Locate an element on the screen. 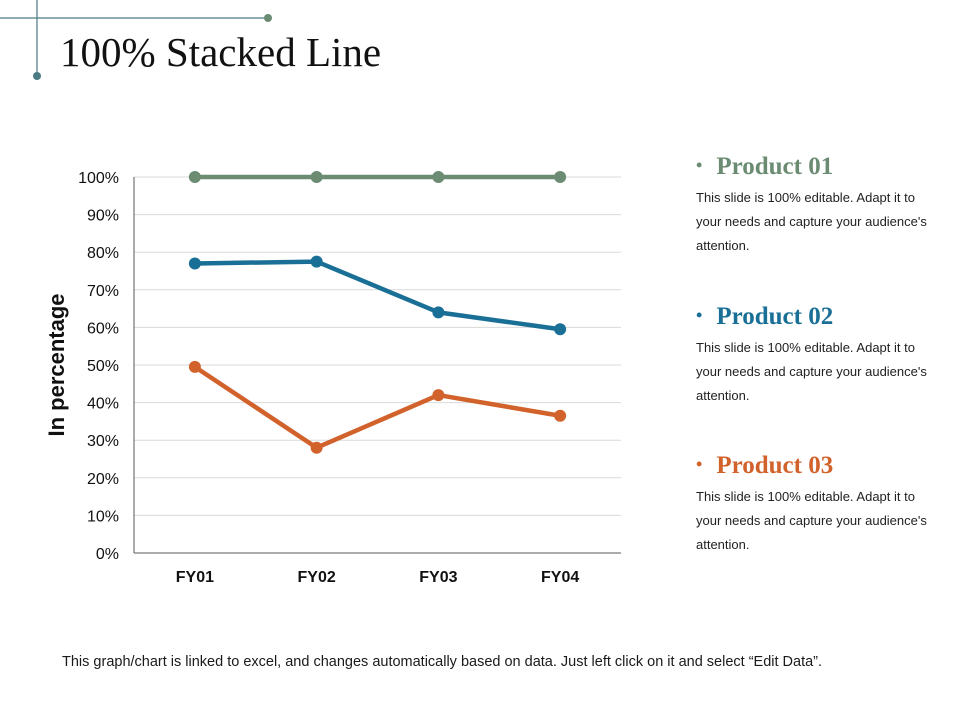 The width and height of the screenshot is (960, 720). y-tick-label: 80% is located at coordinates (103, 253).